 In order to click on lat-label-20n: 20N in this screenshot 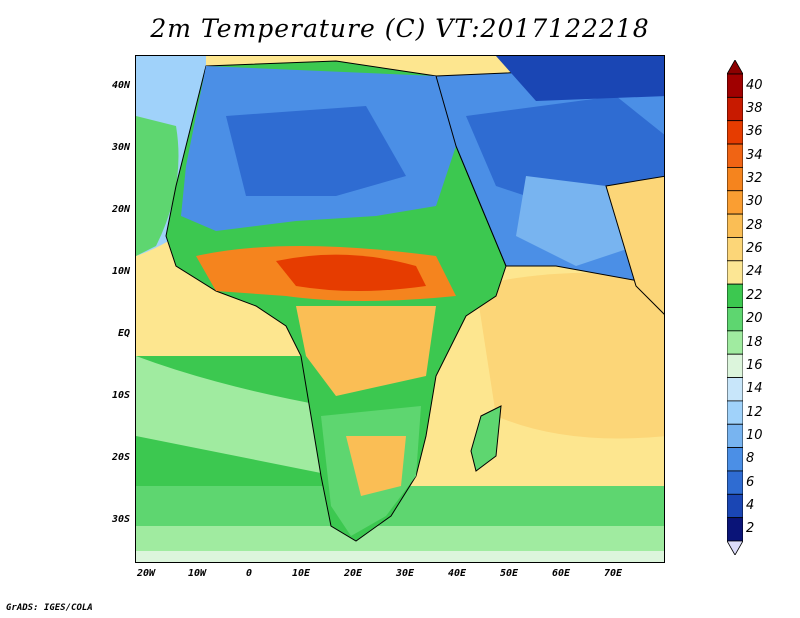, I will do `click(120, 209)`.